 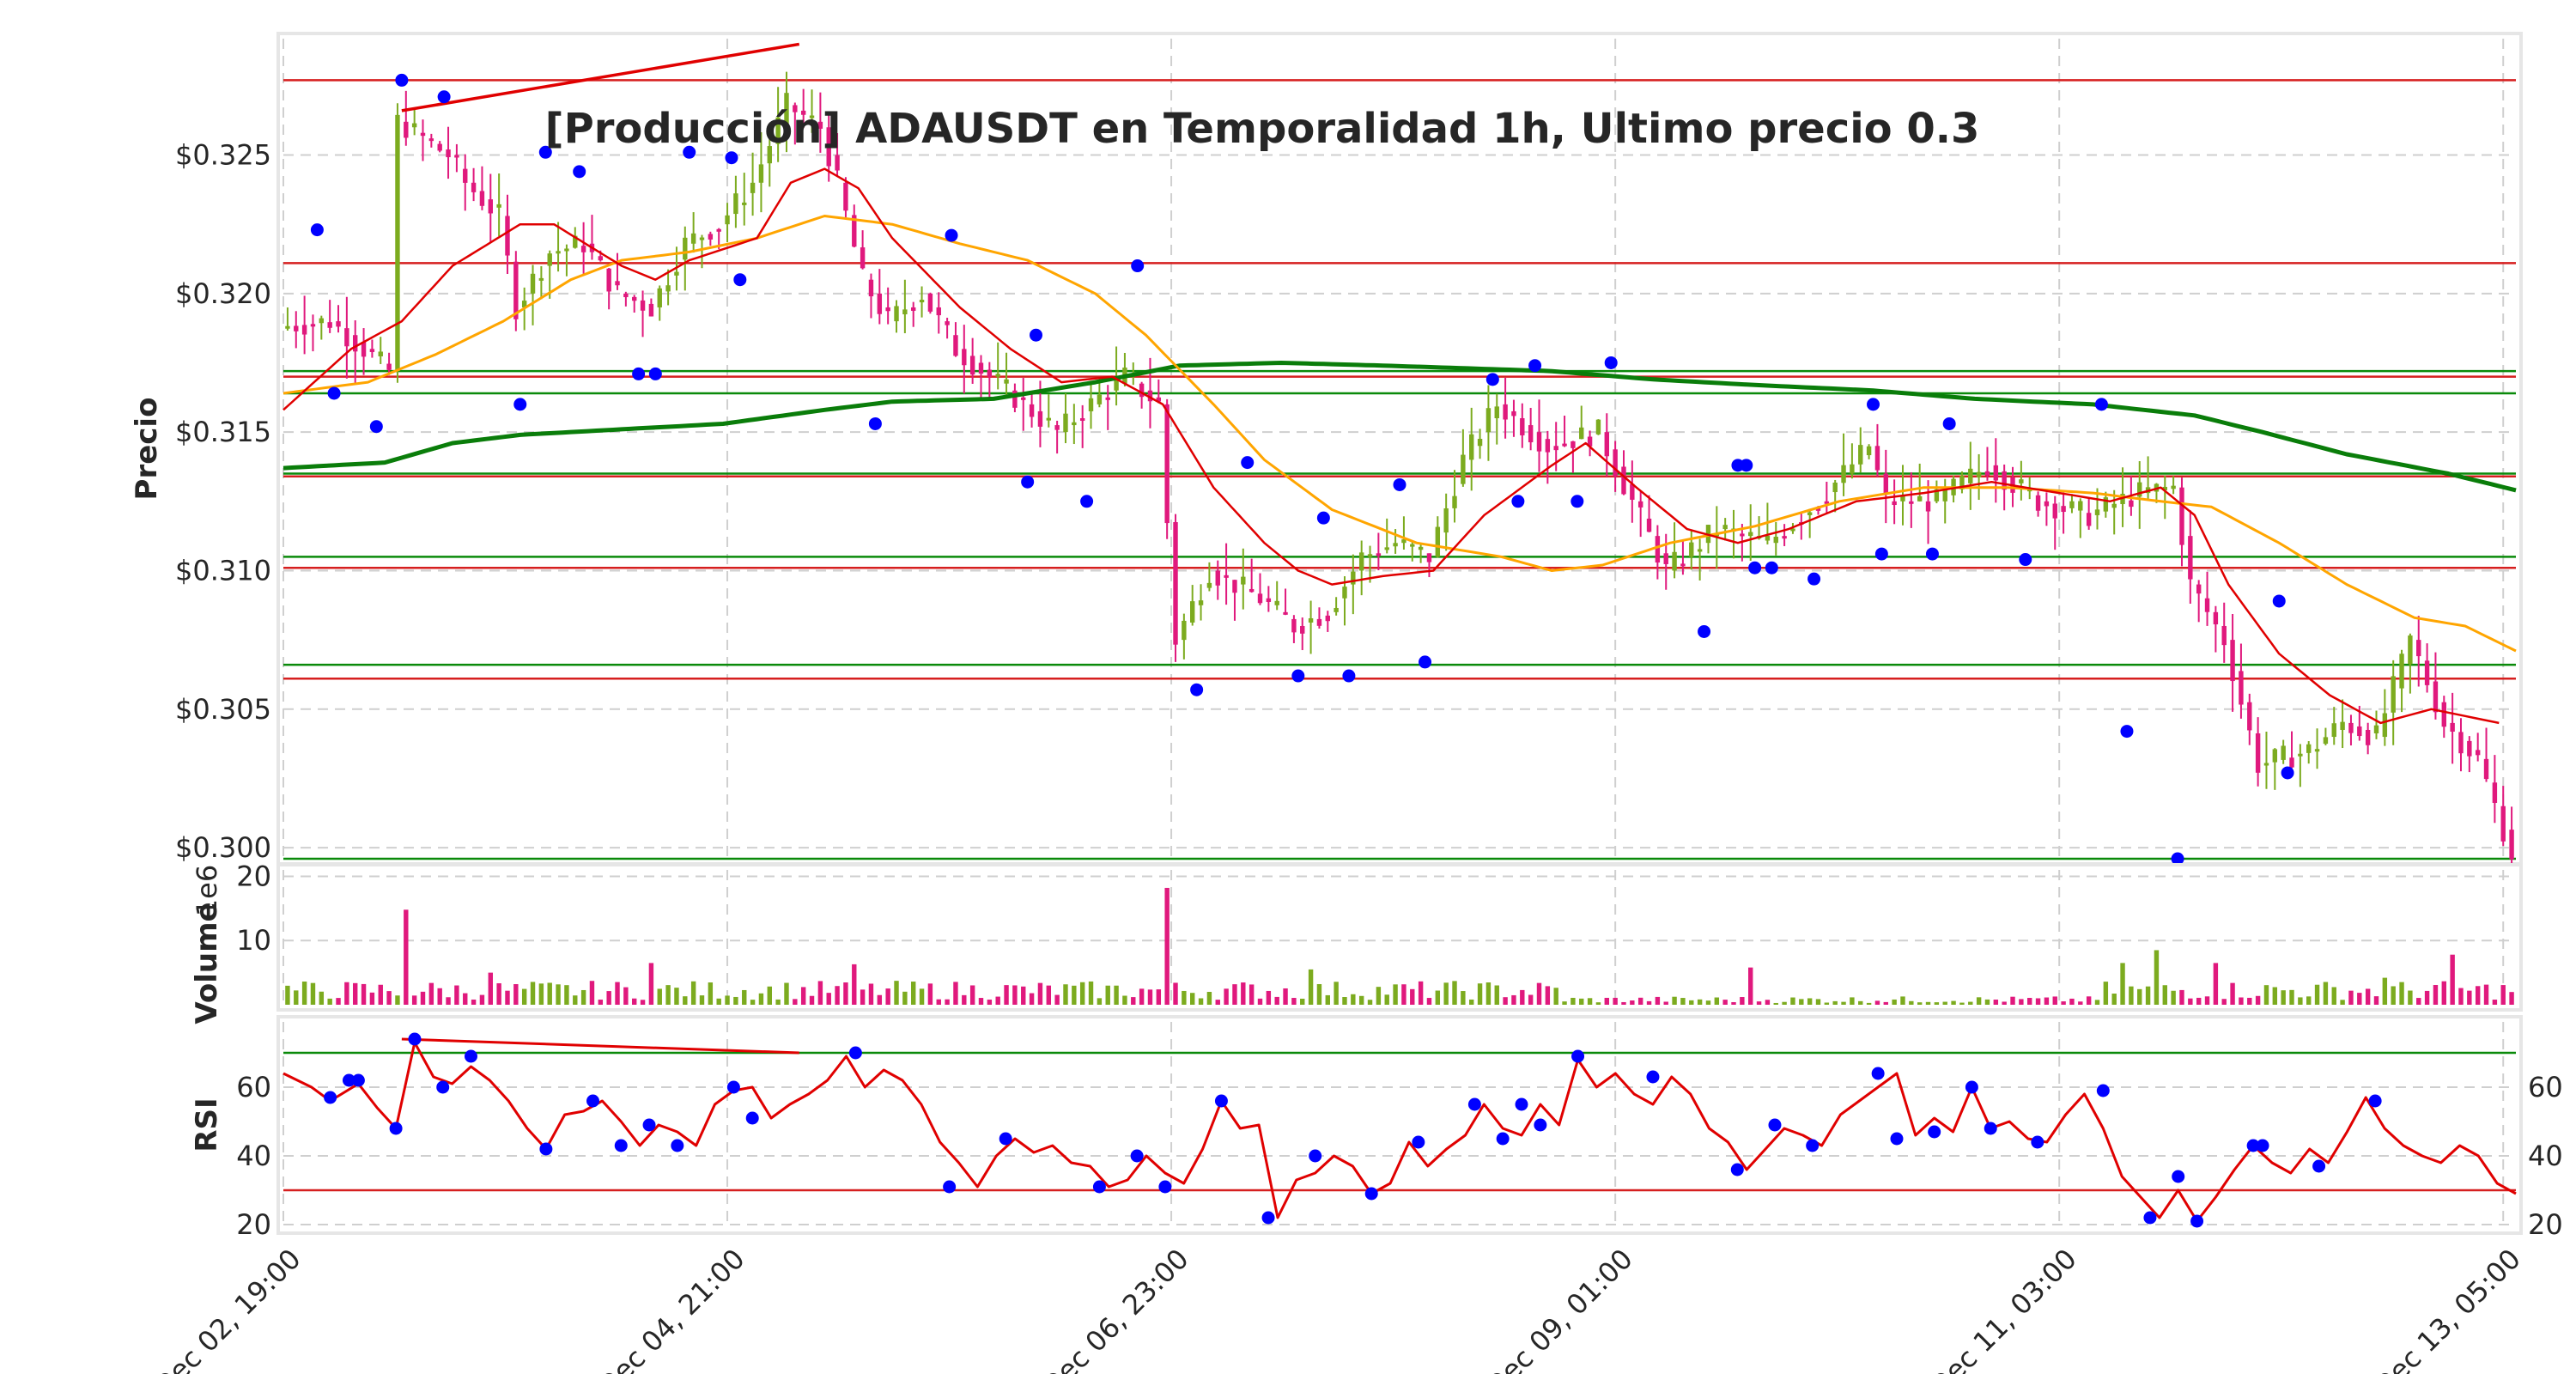 I want to click on rsi-line, so click(x=1400, y=1132).